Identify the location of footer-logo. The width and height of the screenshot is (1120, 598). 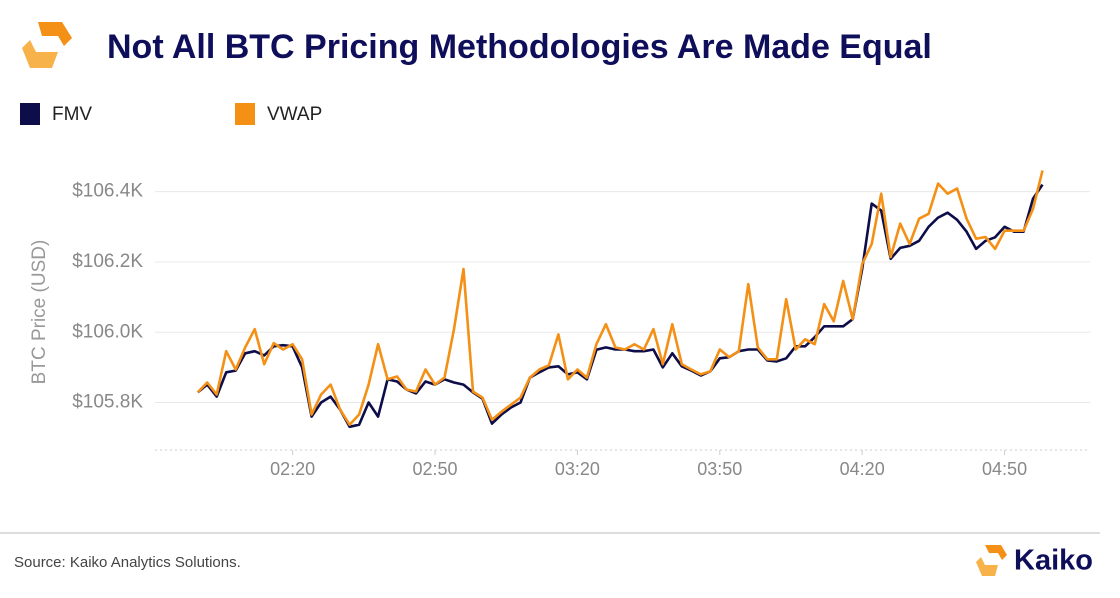
(991, 560).